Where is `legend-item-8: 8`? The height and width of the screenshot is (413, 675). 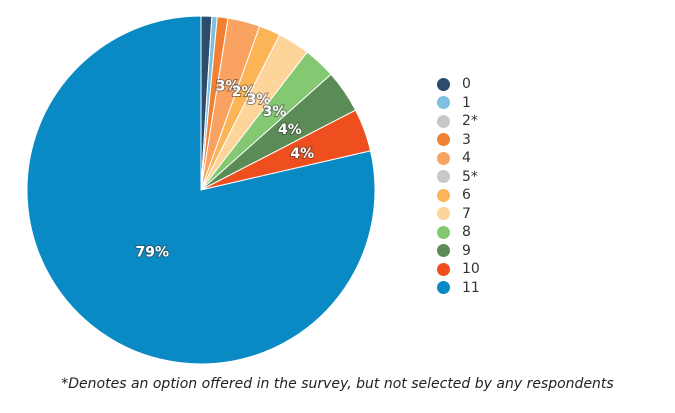 legend-item-8: 8 is located at coordinates (458, 232).